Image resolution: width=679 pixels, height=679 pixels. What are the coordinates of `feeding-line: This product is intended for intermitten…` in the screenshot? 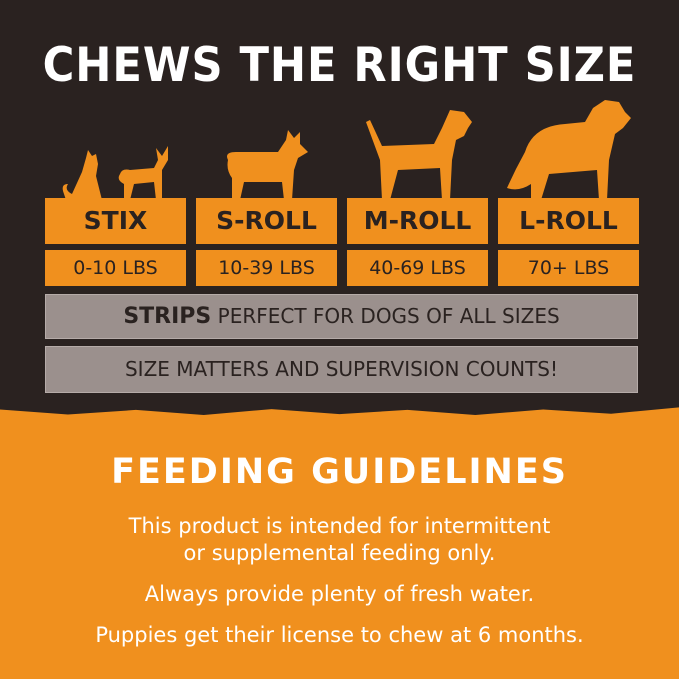 It's located at (339, 526).